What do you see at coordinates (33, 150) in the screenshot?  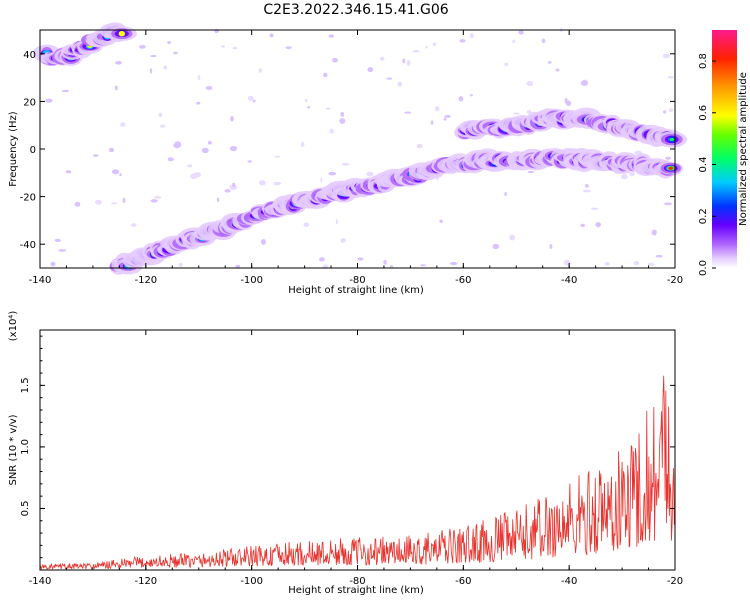 I see `heatmap-y-tick-label: 0` at bounding box center [33, 150].